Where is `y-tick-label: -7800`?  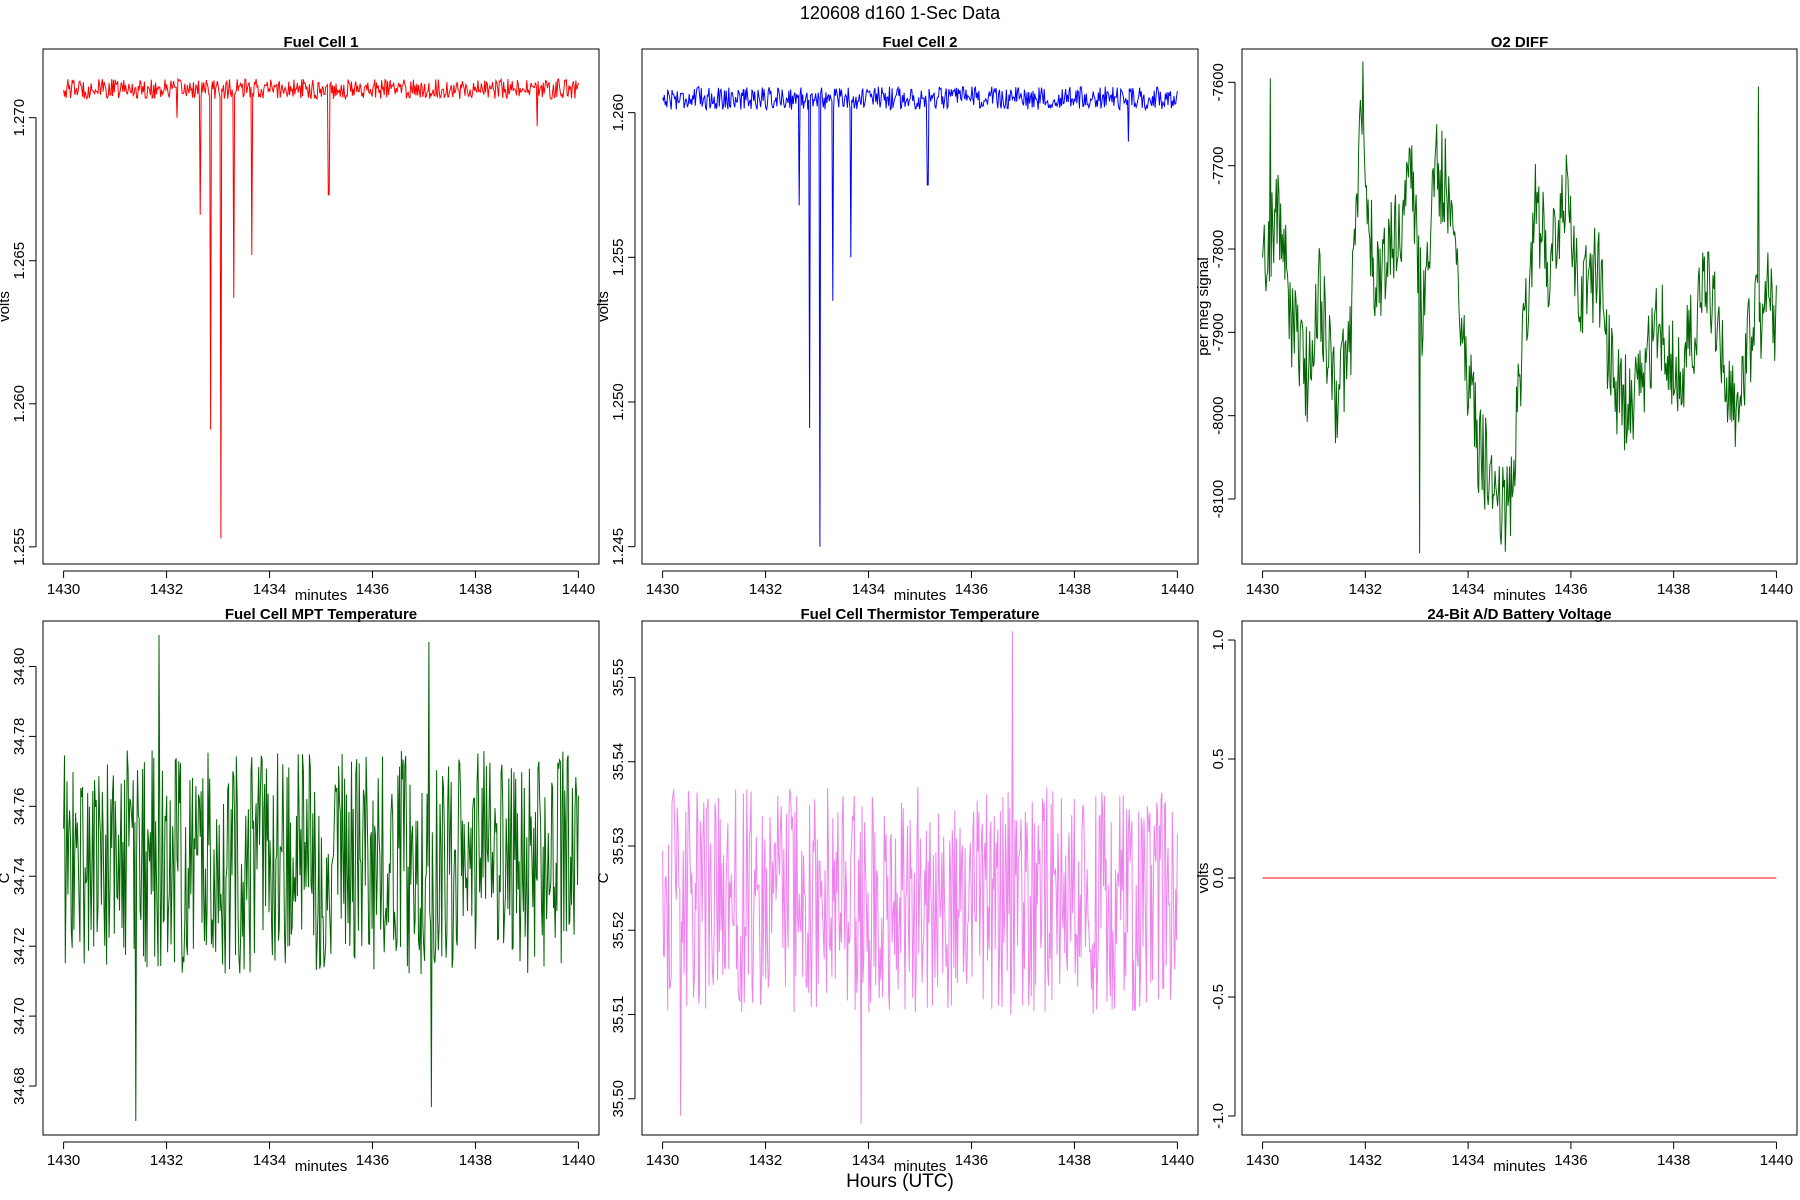 y-tick-label: -7800 is located at coordinates (1218, 249).